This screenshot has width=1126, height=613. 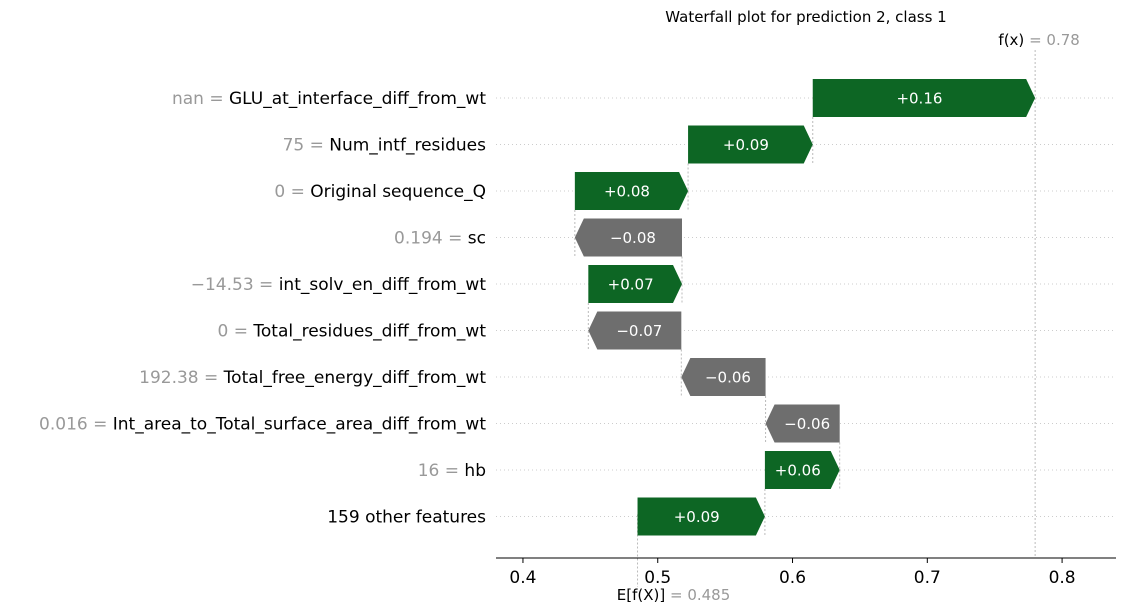 What do you see at coordinates (369, 332) in the screenshot?
I see `feature-name: Total_residues_diff_from_wt` at bounding box center [369, 332].